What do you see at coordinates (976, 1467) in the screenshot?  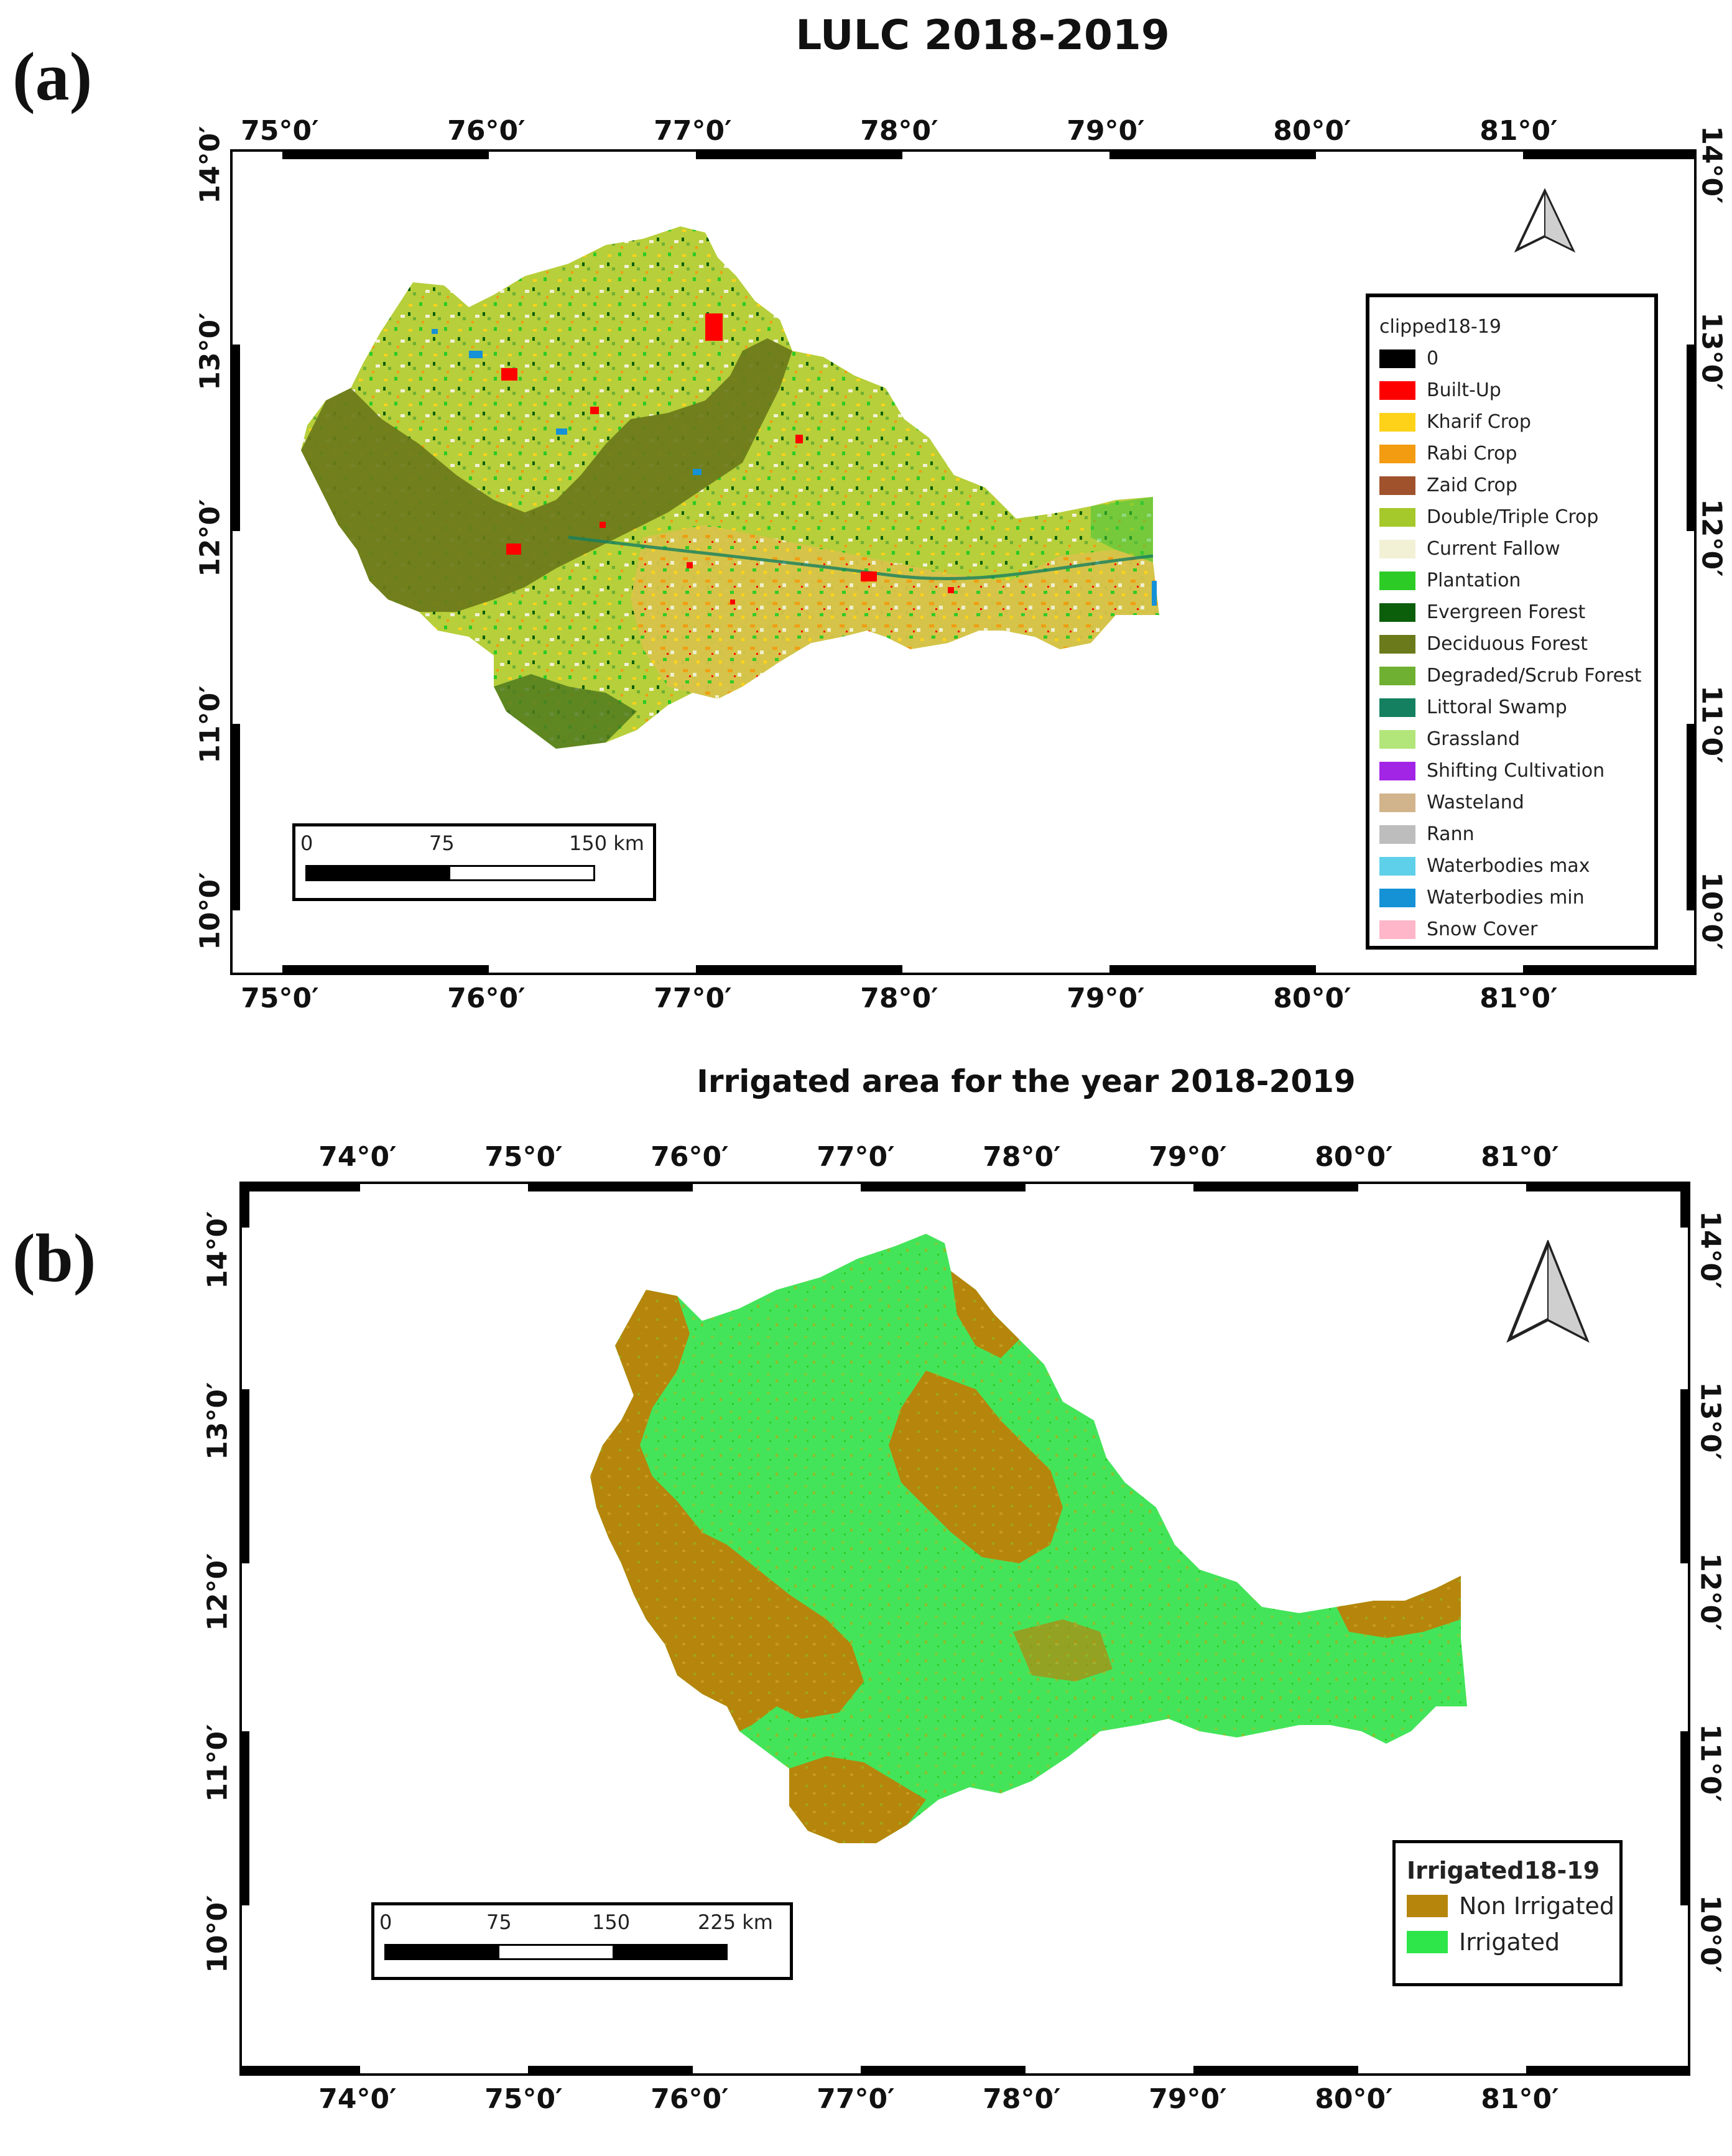 I see `panel-b-nonirrigated-central` at bounding box center [976, 1467].